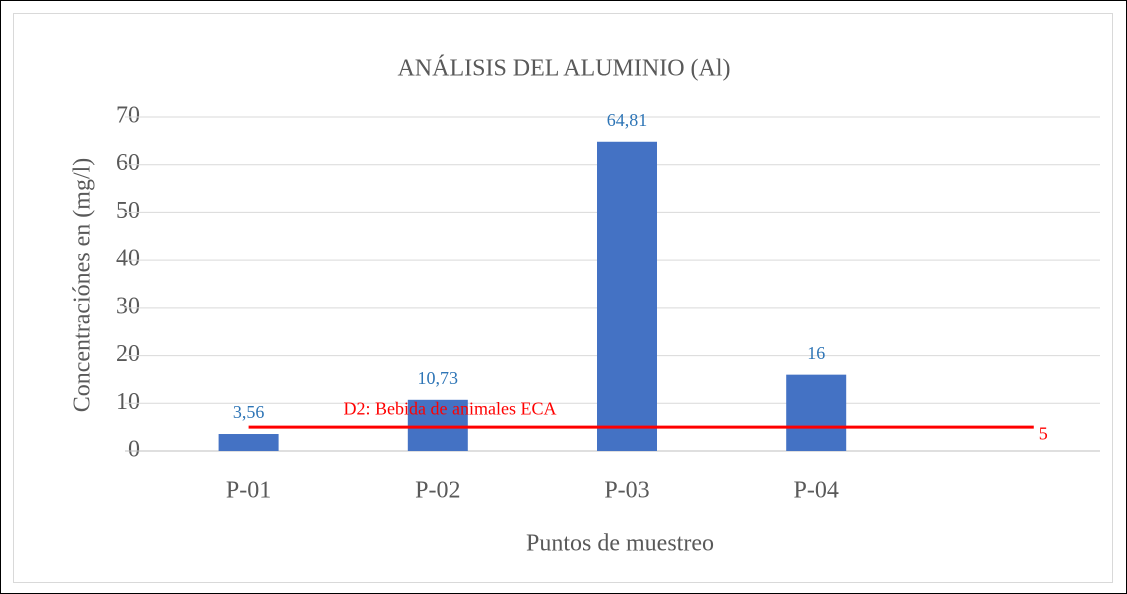  What do you see at coordinates (128, 116) in the screenshot?
I see `y-tick-label: 70` at bounding box center [128, 116].